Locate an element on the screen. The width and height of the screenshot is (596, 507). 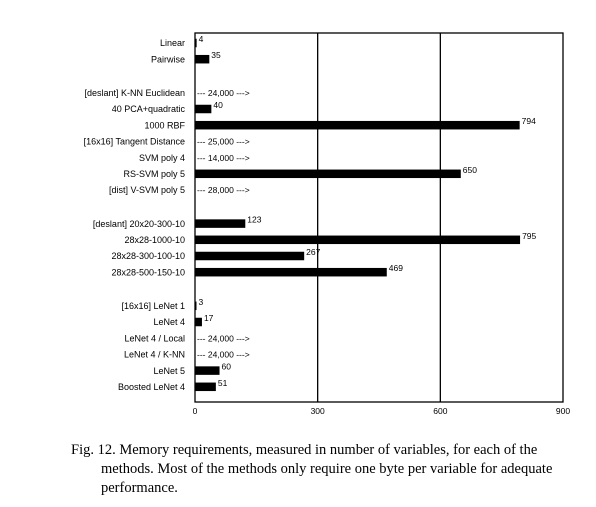
category-label: [16x16] LeNet 1 is located at coordinates (153, 306).